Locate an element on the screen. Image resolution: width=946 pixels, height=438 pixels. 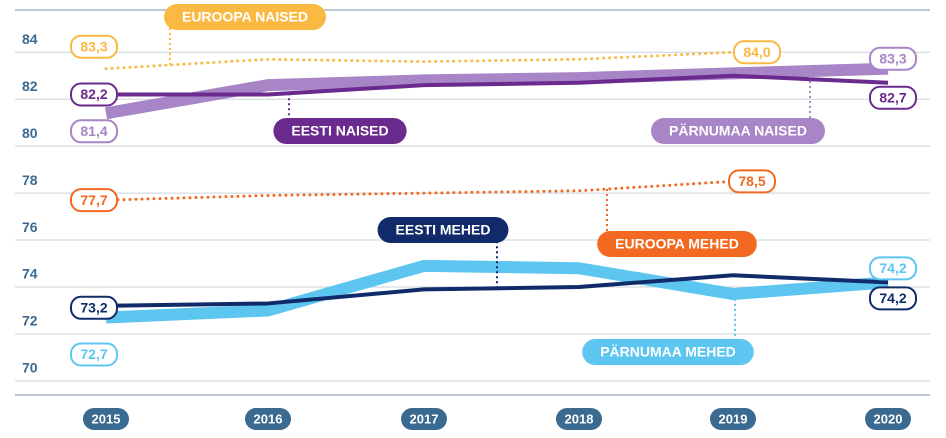
series-name: PÄRNUMAA NAISED is located at coordinates (738, 131).